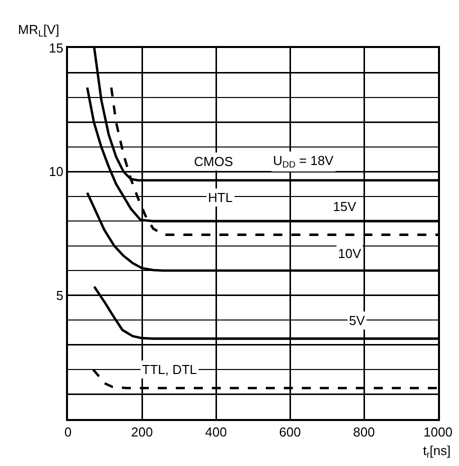 This screenshot has width=459, height=466. What do you see at coordinates (364, 432) in the screenshot?
I see `x-tick-label: 800` at bounding box center [364, 432].